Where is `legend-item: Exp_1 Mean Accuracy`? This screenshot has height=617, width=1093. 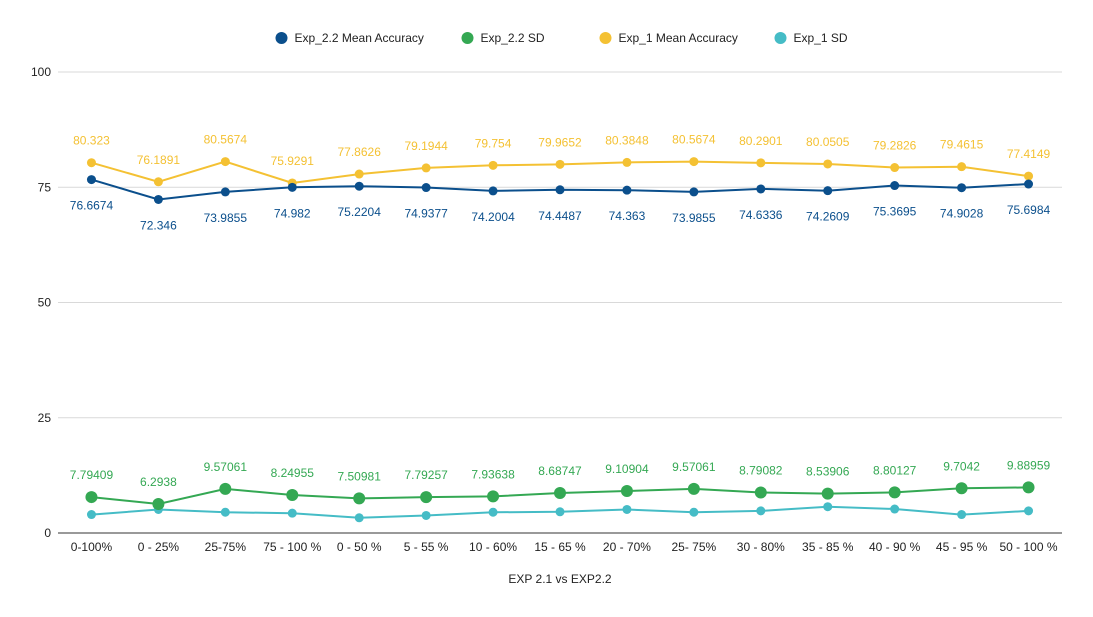 legend-item: Exp_1 Mean Accuracy is located at coordinates (668, 38).